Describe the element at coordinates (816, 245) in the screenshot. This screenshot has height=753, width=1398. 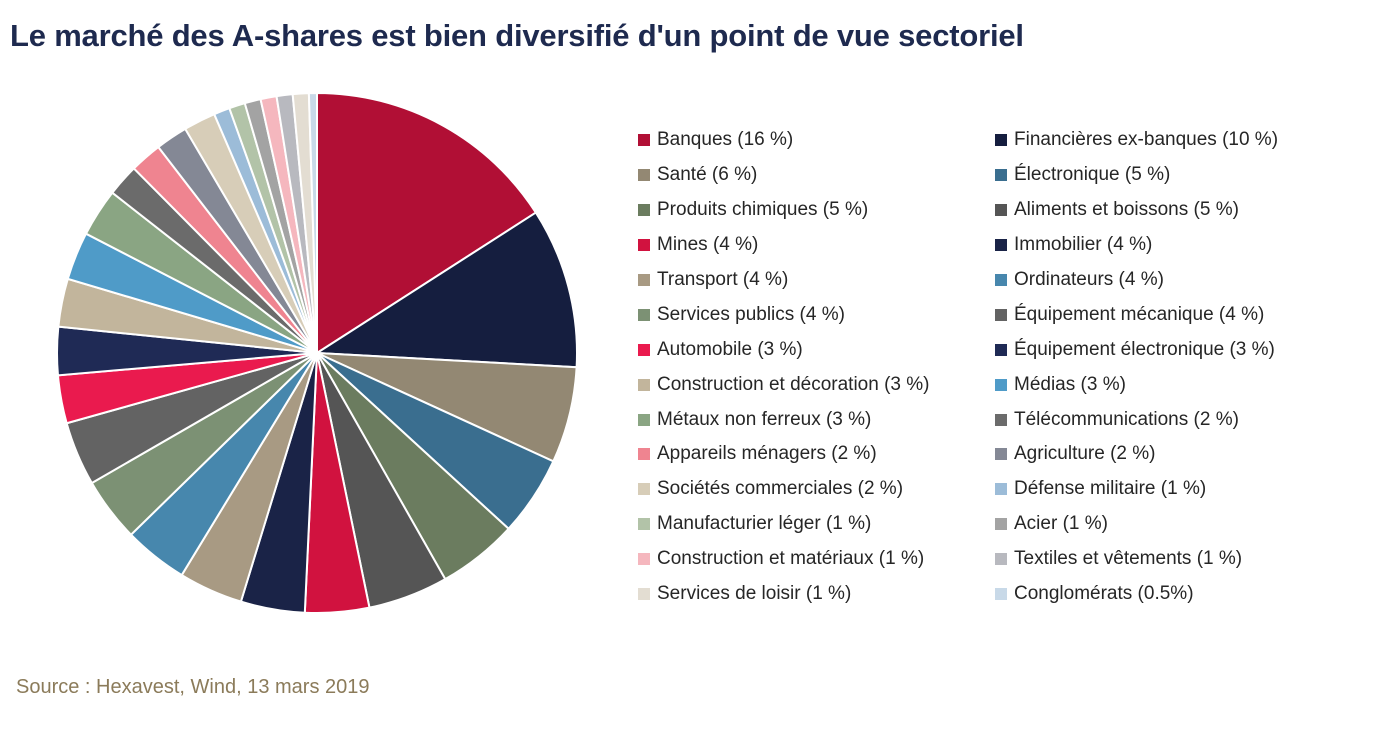
I see `legend-item: Mines (4 %)` at that location.